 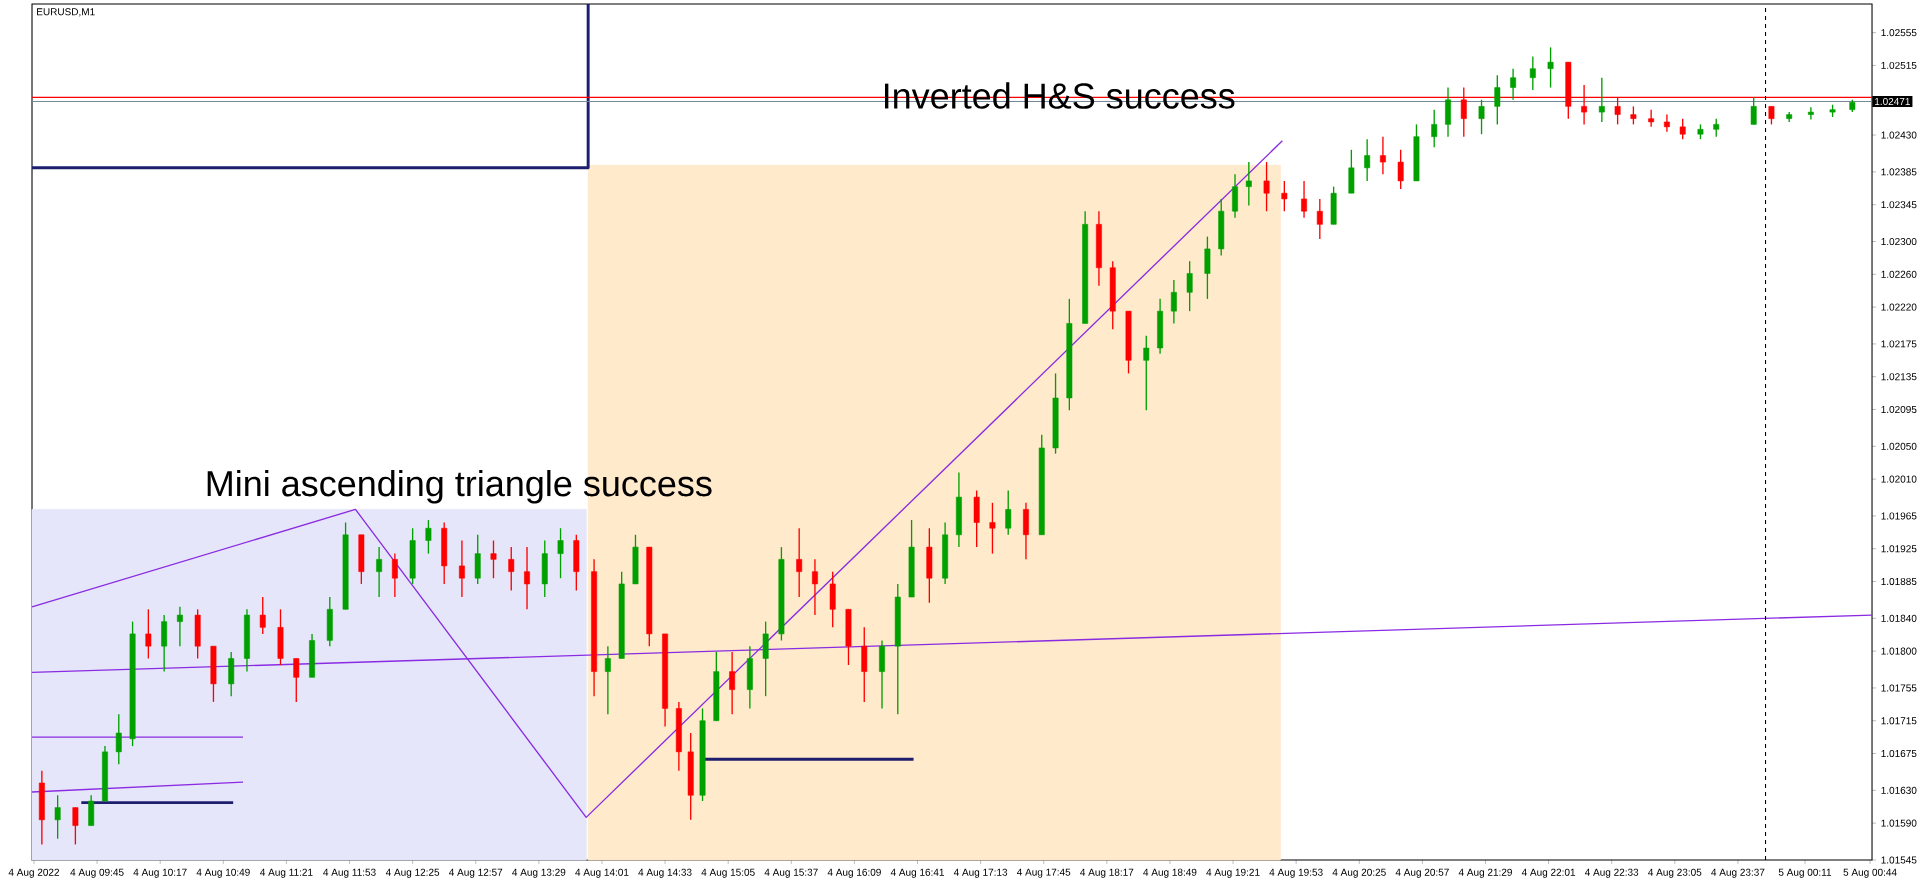 What do you see at coordinates (160, 873) in the screenshot?
I see `x-tick-label: 4 Aug 10:17` at bounding box center [160, 873].